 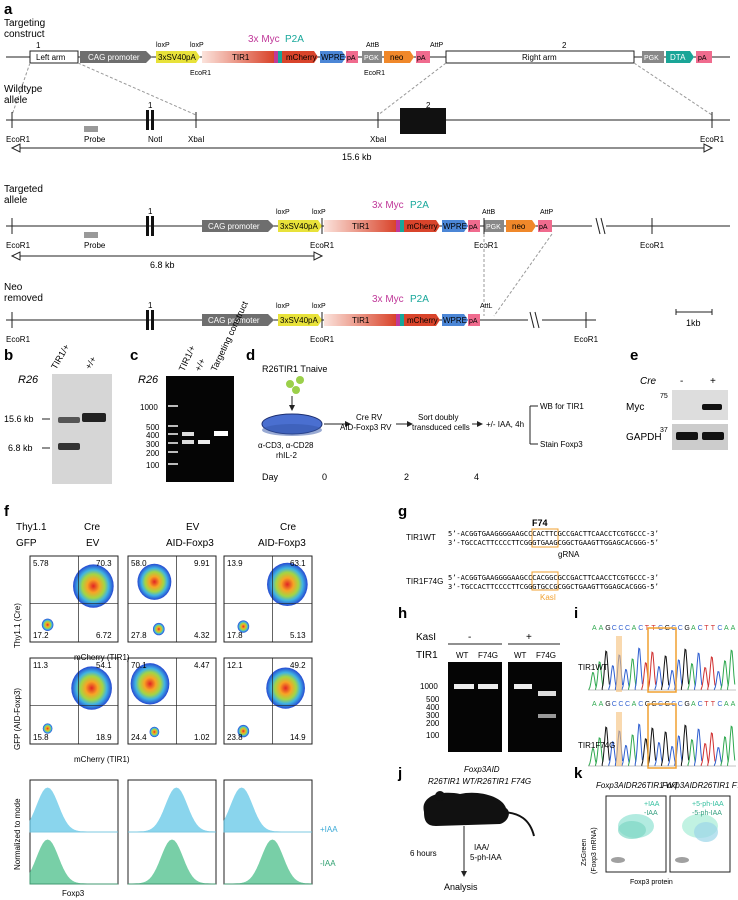 I want to click on nr-loxp-1: loxP, so click(x=283, y=306).